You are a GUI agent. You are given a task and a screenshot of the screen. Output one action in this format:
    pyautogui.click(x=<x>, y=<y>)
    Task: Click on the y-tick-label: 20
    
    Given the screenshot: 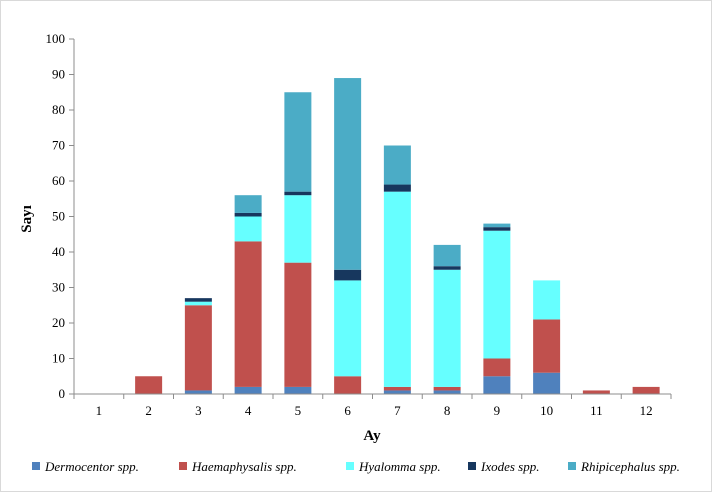 What is the action you would take?
    pyautogui.click(x=58, y=322)
    